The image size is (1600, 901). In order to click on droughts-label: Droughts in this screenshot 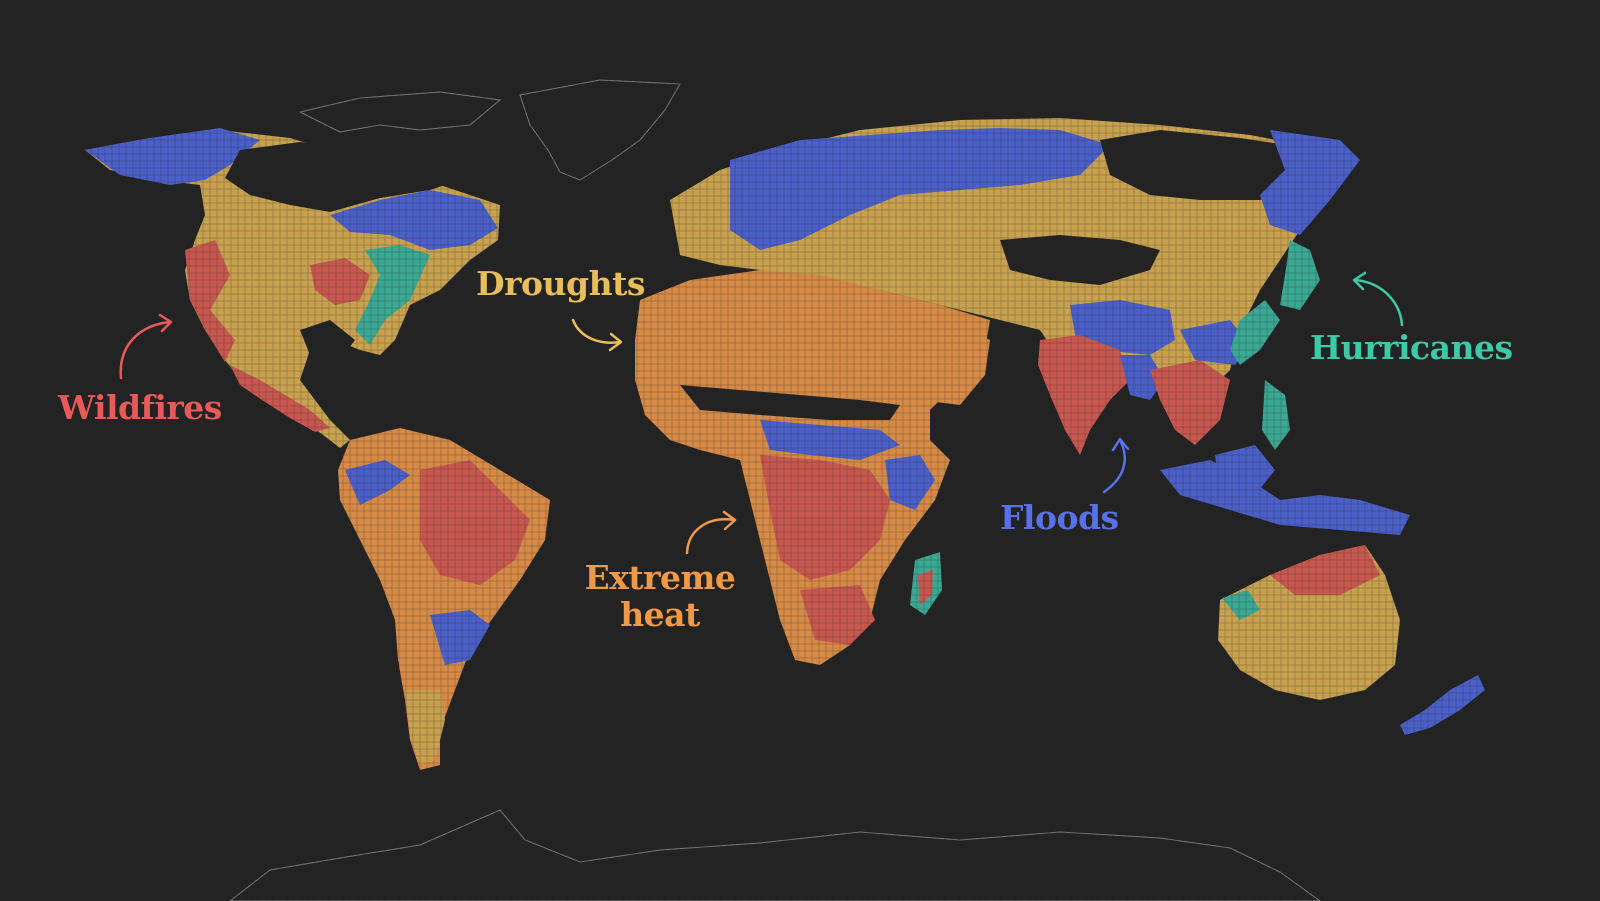, I will do `click(560, 283)`.